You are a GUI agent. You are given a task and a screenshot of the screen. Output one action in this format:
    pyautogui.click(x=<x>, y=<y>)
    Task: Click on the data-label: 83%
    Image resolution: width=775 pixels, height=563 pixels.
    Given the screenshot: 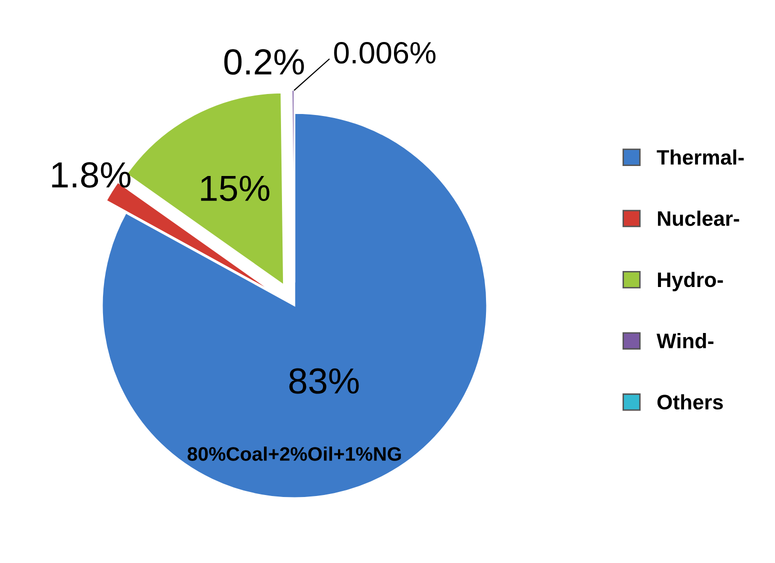 What is the action you would take?
    pyautogui.click(x=324, y=381)
    